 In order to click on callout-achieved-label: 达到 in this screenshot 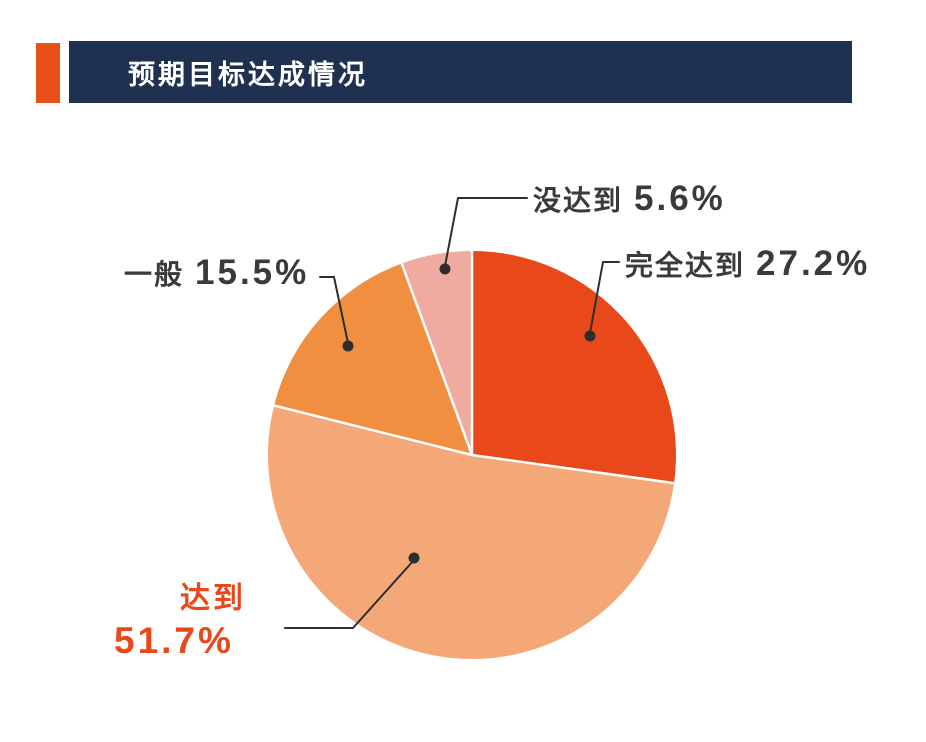, I will do `click(213, 598)`.